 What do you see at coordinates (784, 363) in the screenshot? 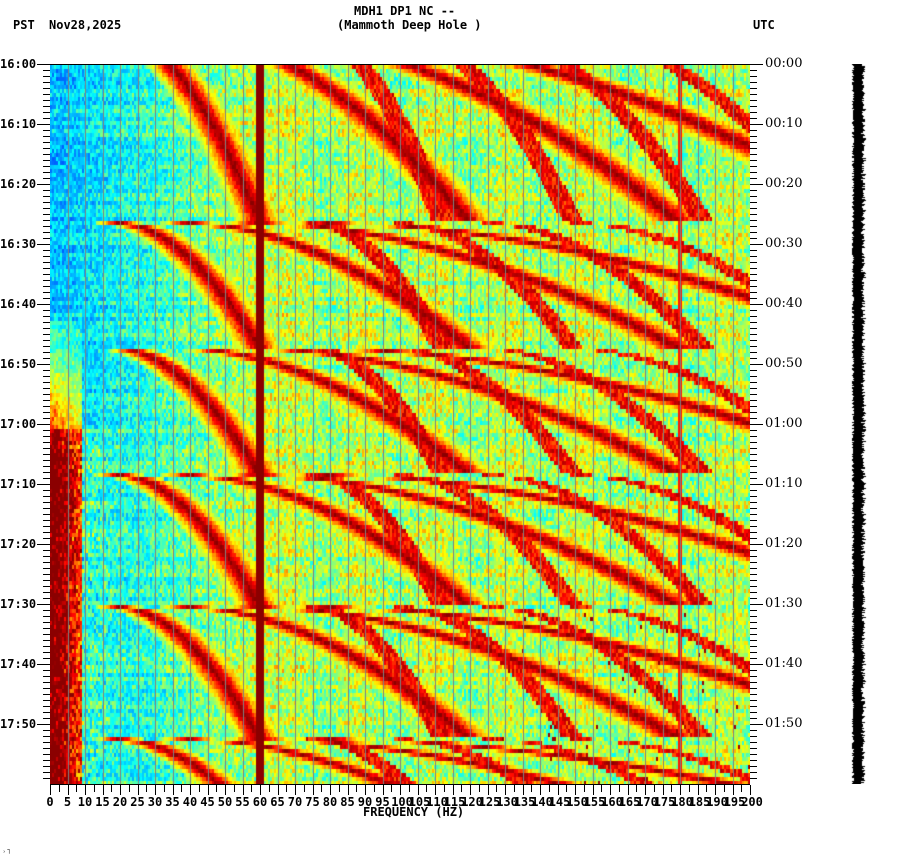
I see `right-time-tick-label: 00:50` at bounding box center [784, 363].